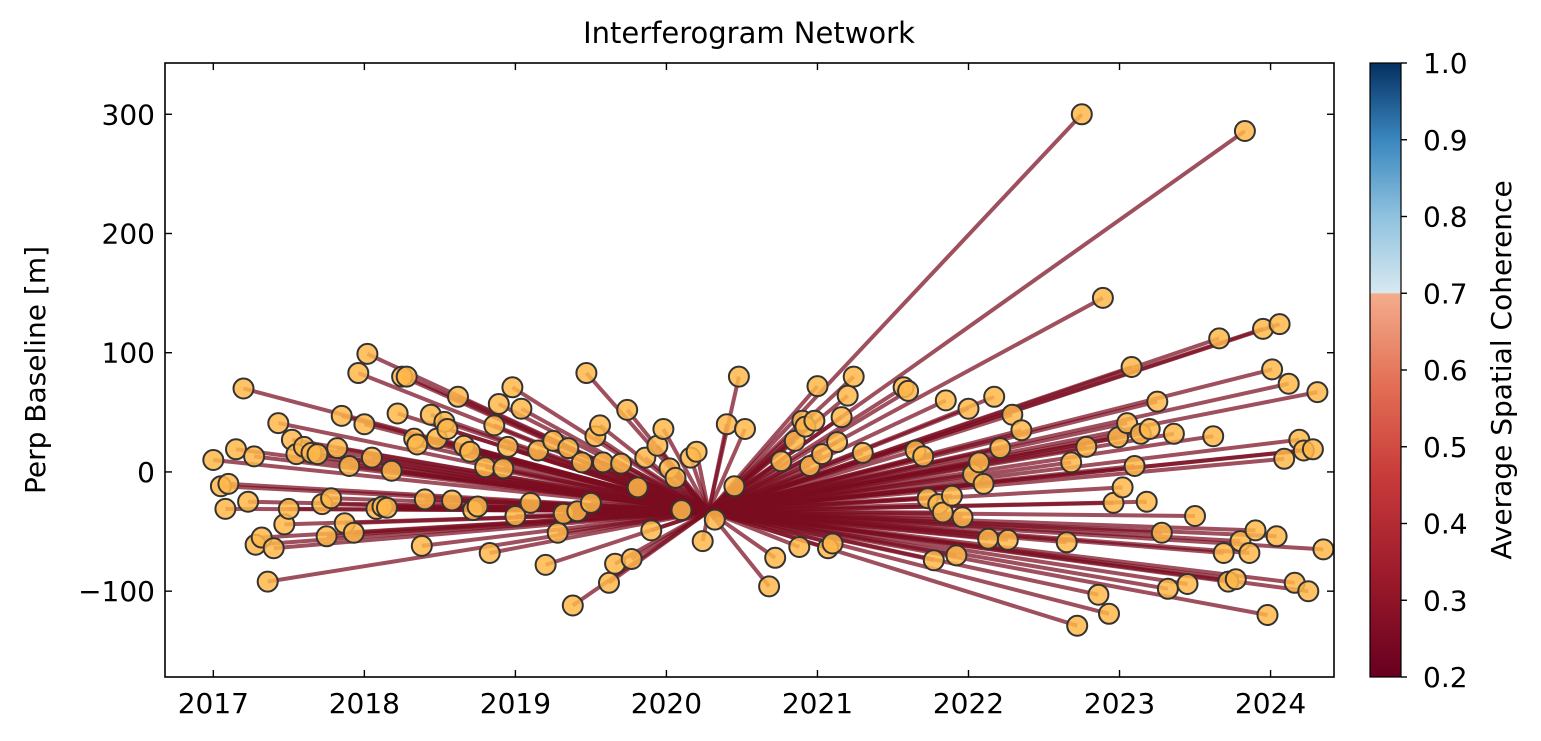 The image size is (1541, 741). I want to click on colorbar-ticks: 0.2 0.3 0.4 0.5 0.6 0.7 0.8 0.9 1.0, so click(1434, 370).